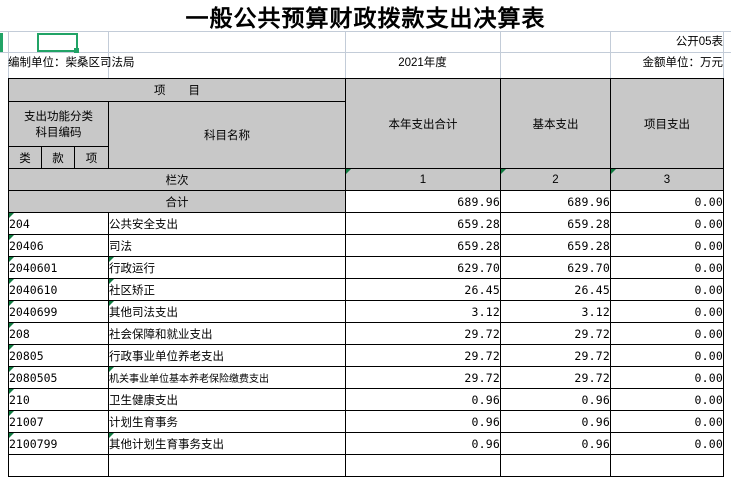 The height and width of the screenshot is (477, 731). I want to click on total-value-2: 689.96, so click(555, 201).